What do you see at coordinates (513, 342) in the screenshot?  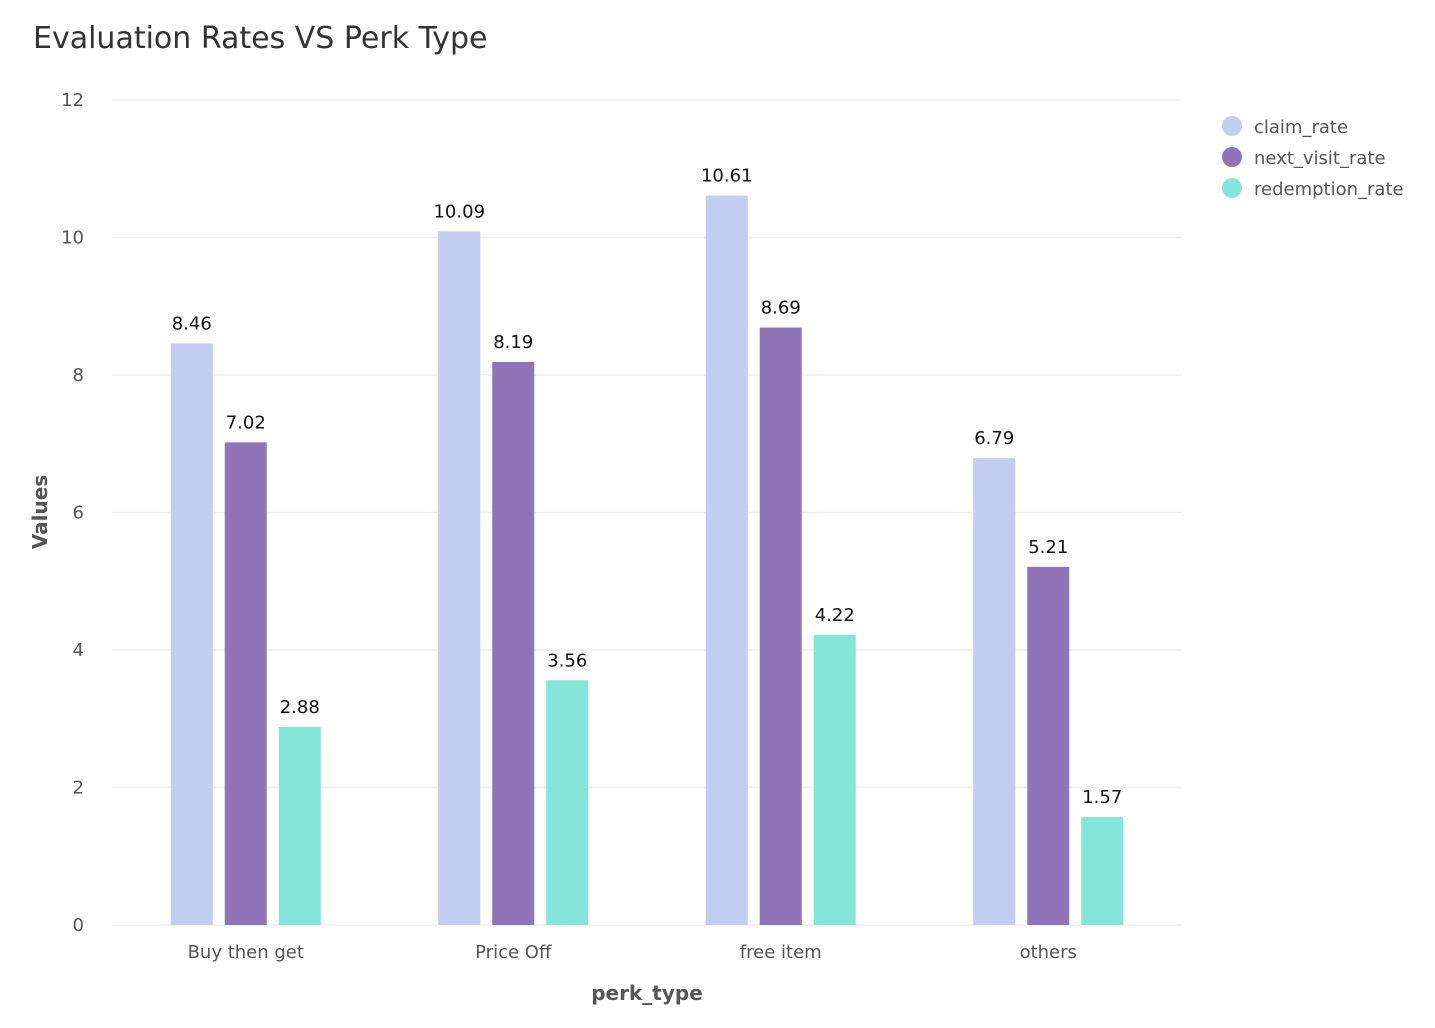 I see `data-label: 8.19` at bounding box center [513, 342].